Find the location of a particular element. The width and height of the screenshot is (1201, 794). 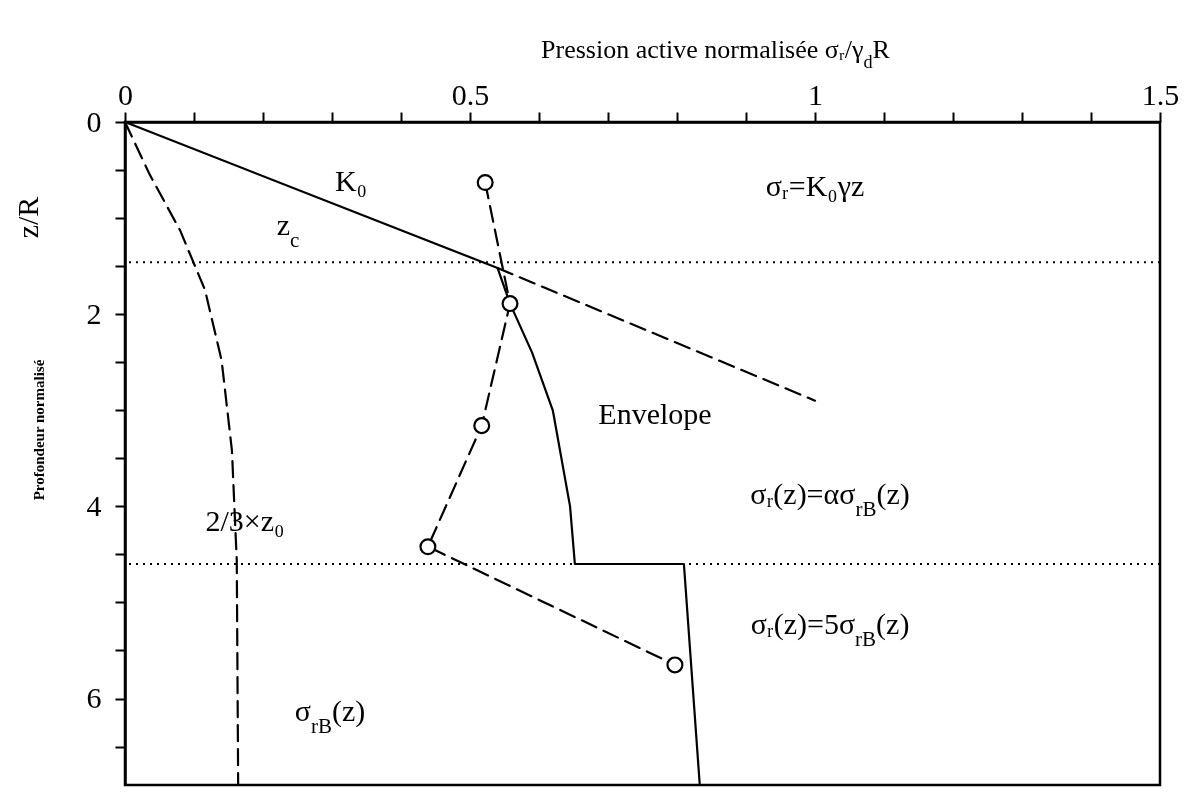

x-tick-label: 1.5 is located at coordinates (1160, 94).